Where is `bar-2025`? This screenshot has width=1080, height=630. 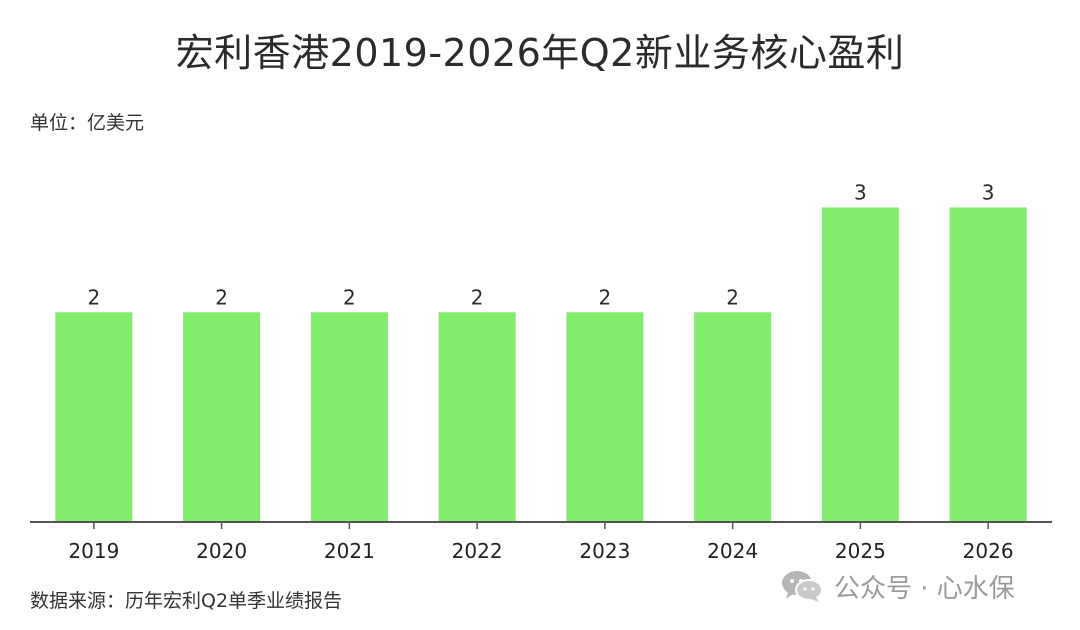
bar-2025 is located at coordinates (860, 364).